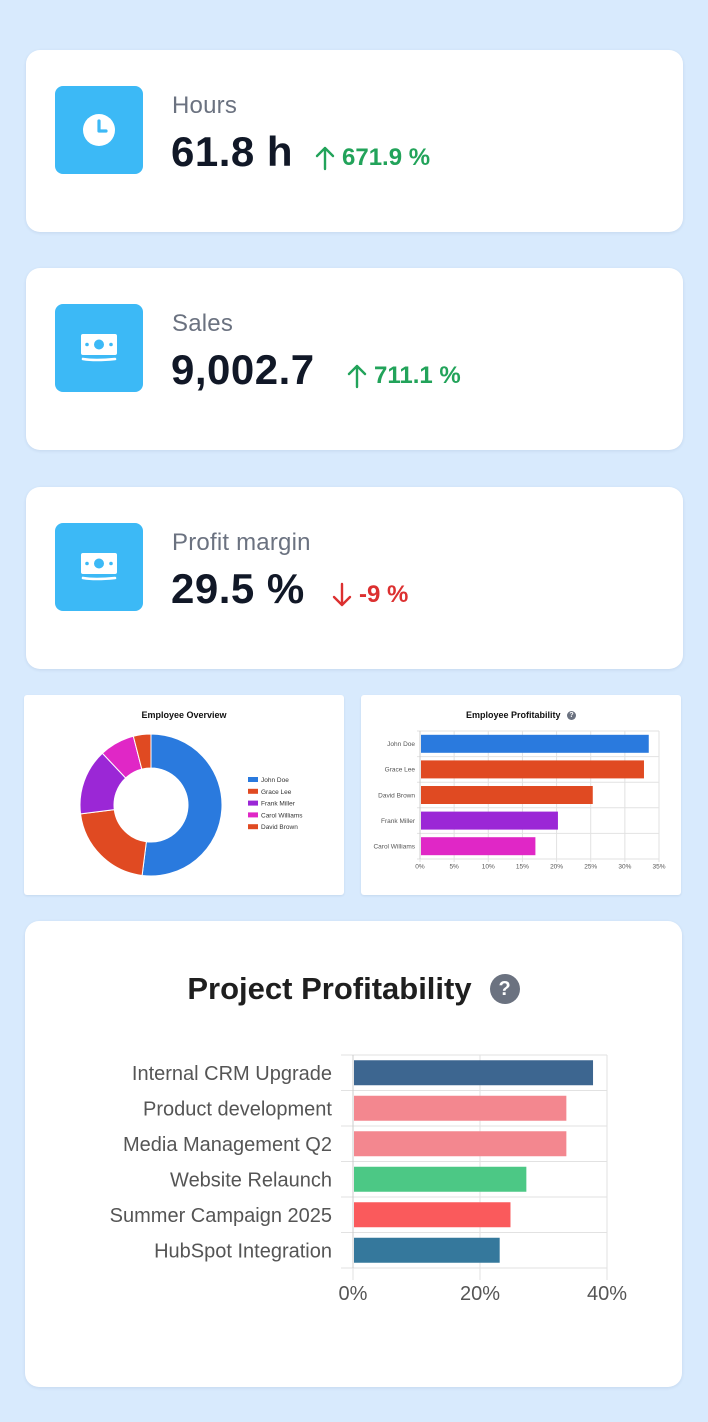 This screenshot has width=708, height=1422. Describe the element at coordinates (454, 867) in the screenshot. I see `tick-label: 5%` at that location.